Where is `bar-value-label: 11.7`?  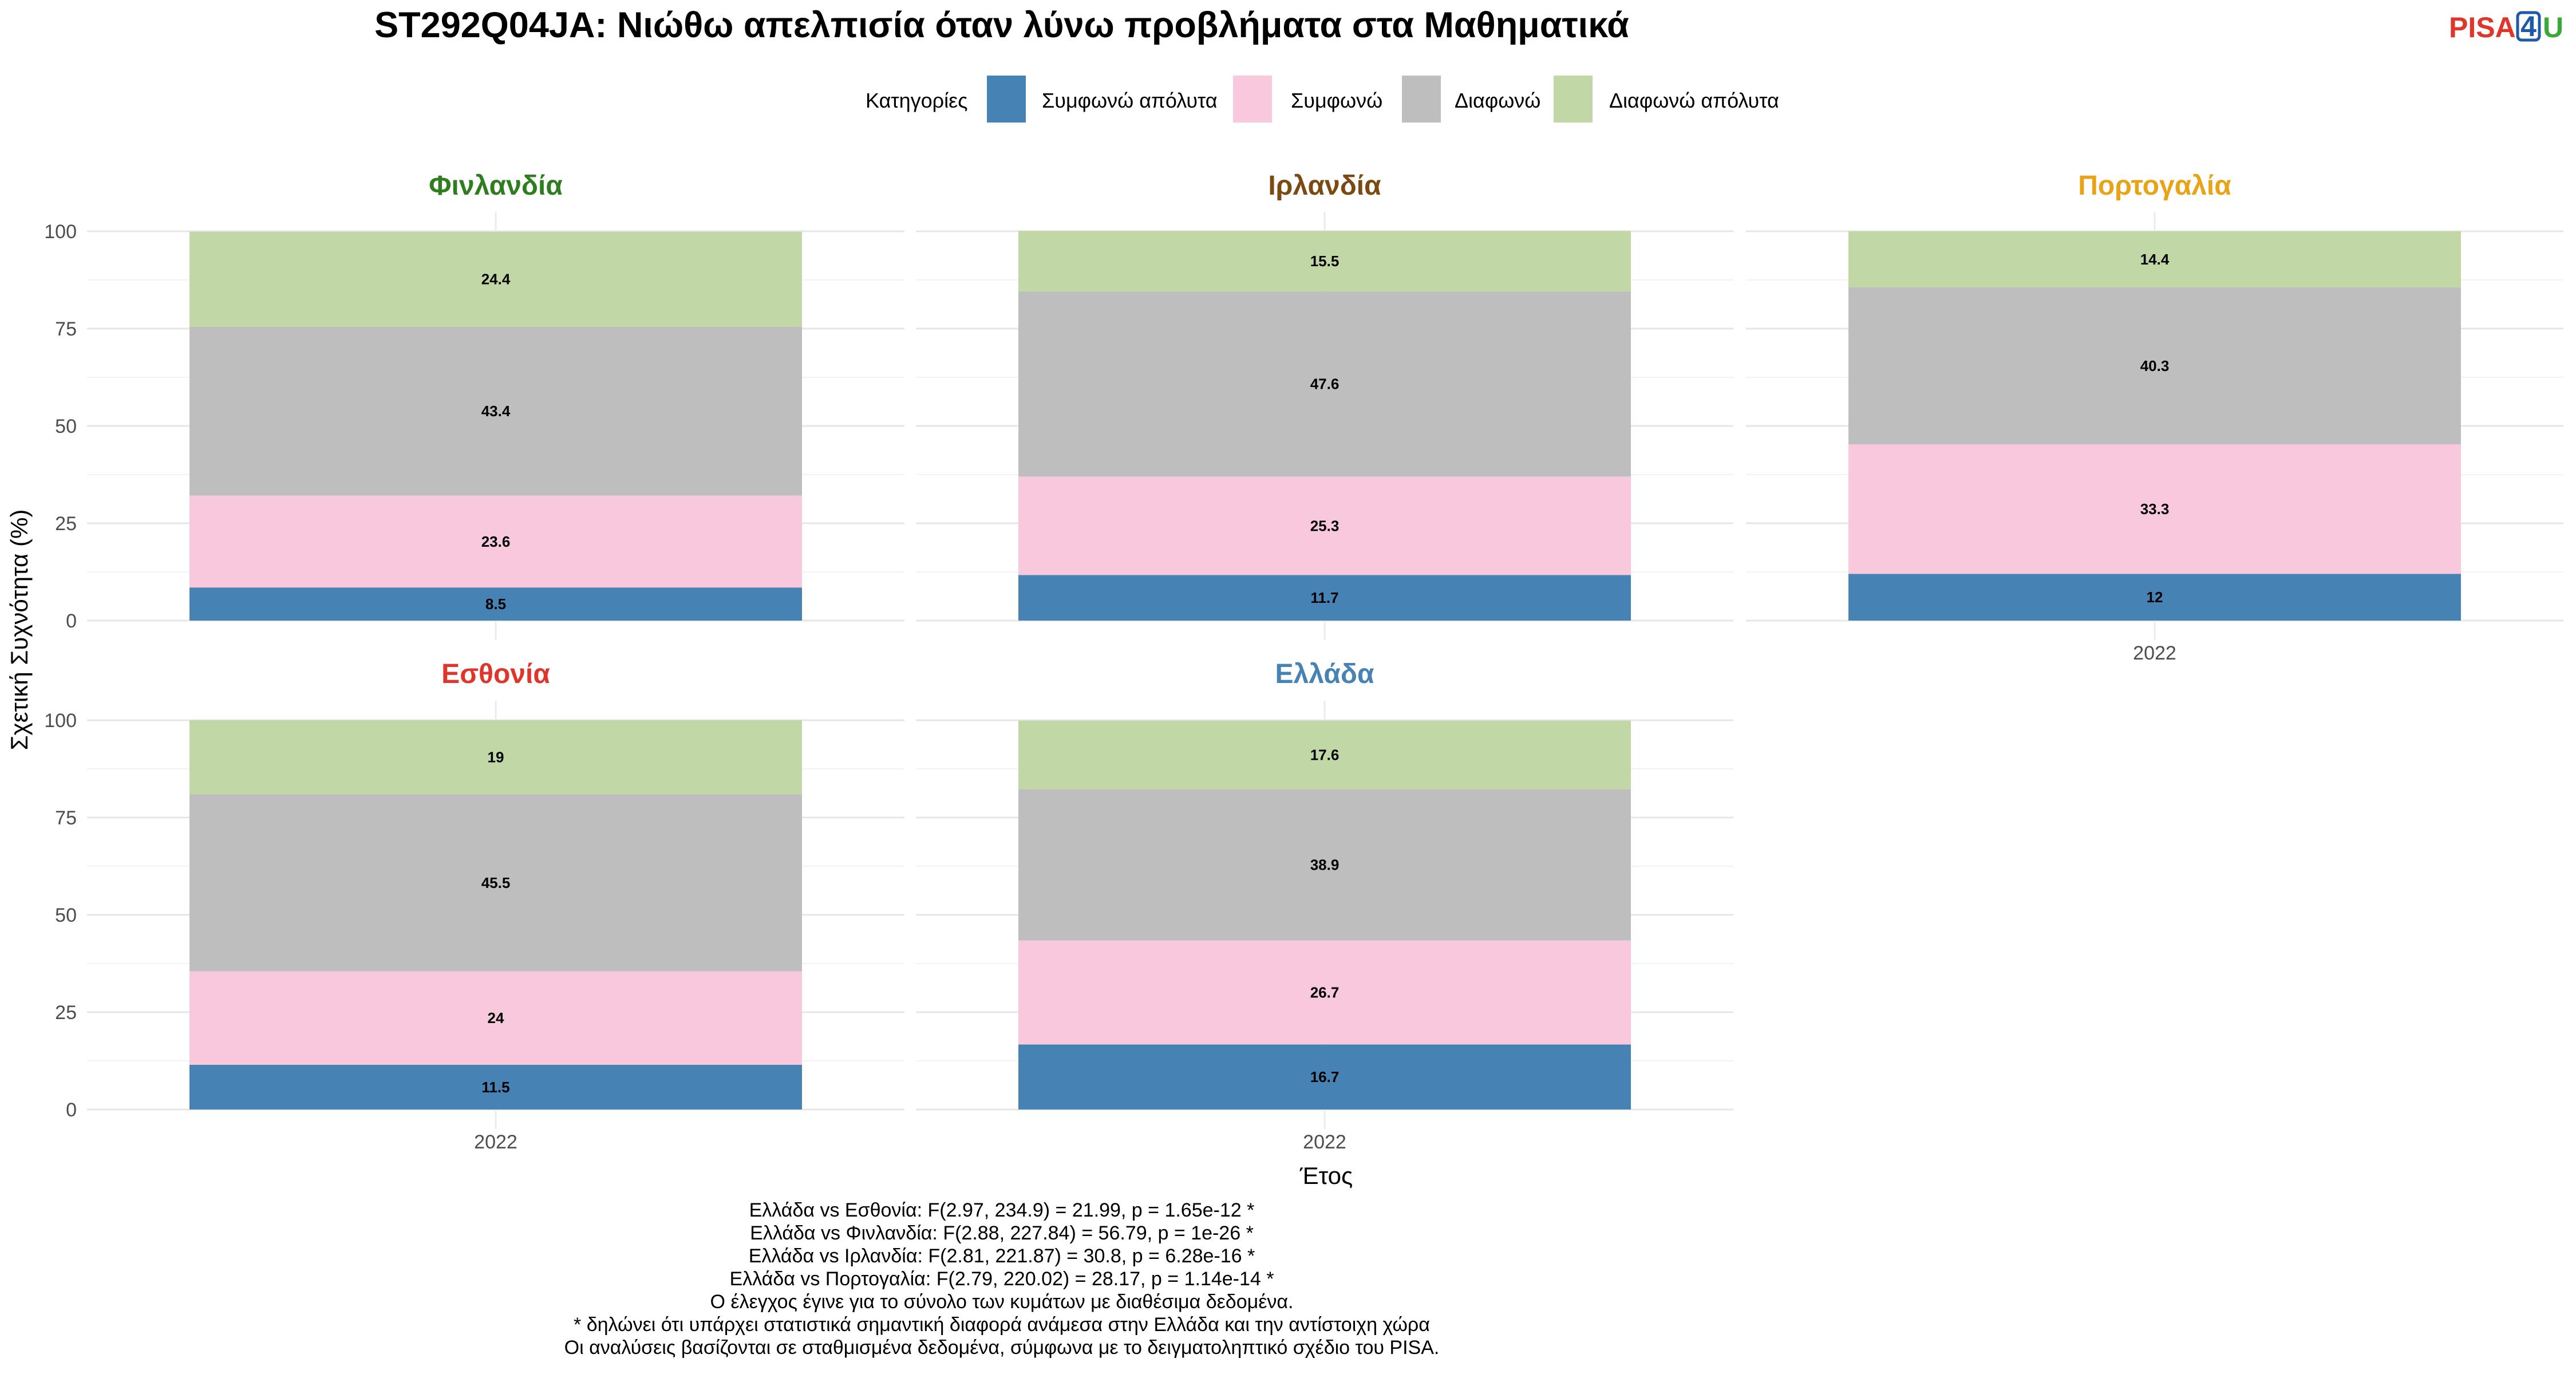
bar-value-label: 11.7 is located at coordinates (1324, 598).